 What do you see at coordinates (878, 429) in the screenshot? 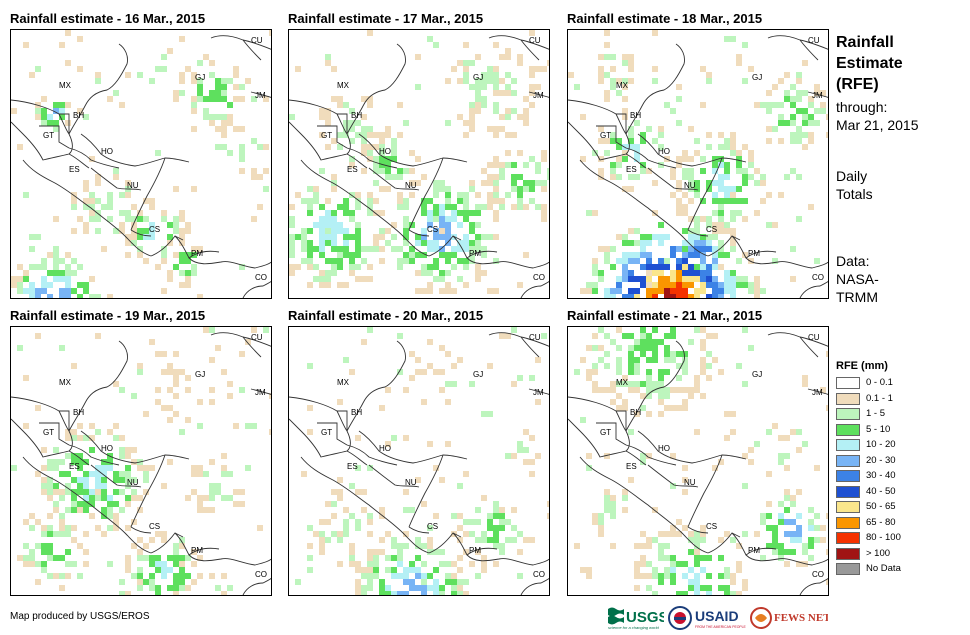
I see `legend-label: 5 - 10` at bounding box center [878, 429].